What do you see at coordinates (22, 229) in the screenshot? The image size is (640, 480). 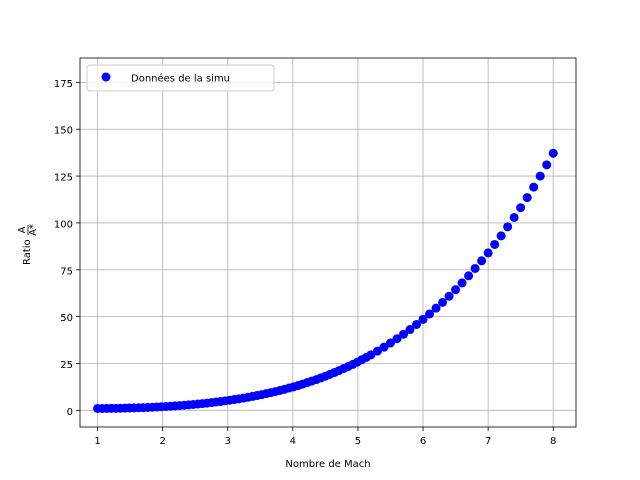 I see `y-axis-label-numerator: A` at bounding box center [22, 229].